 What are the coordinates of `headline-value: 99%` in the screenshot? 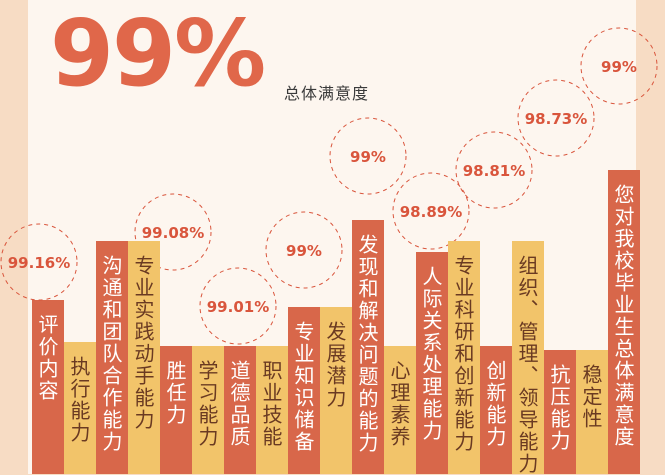 It's located at (158, 53).